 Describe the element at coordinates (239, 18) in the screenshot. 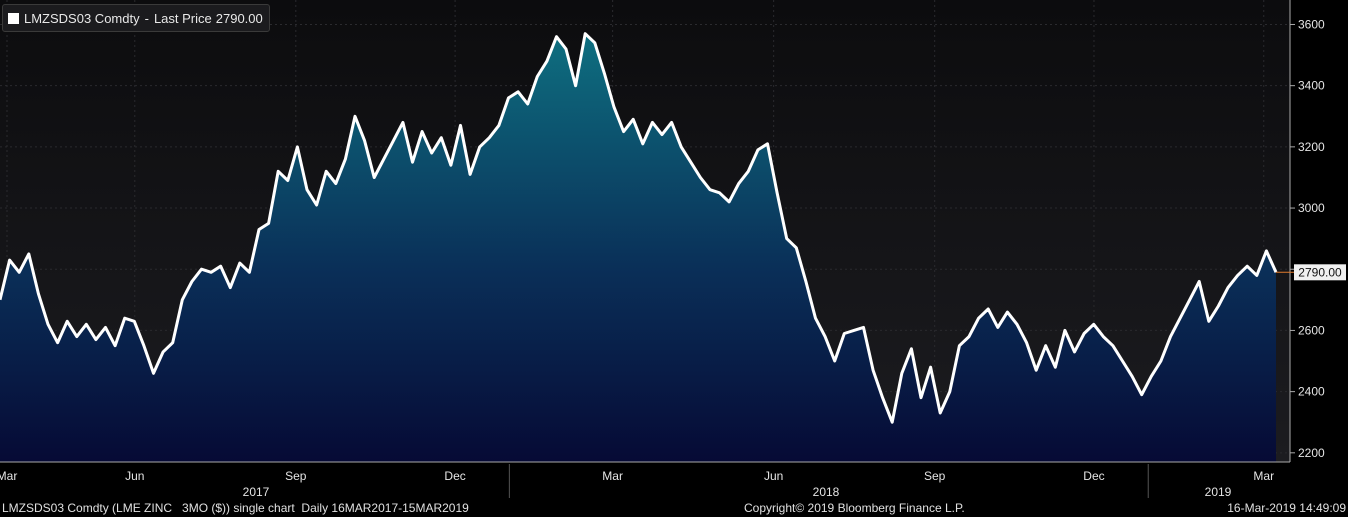

I see `legend-value: 2790.00` at that location.